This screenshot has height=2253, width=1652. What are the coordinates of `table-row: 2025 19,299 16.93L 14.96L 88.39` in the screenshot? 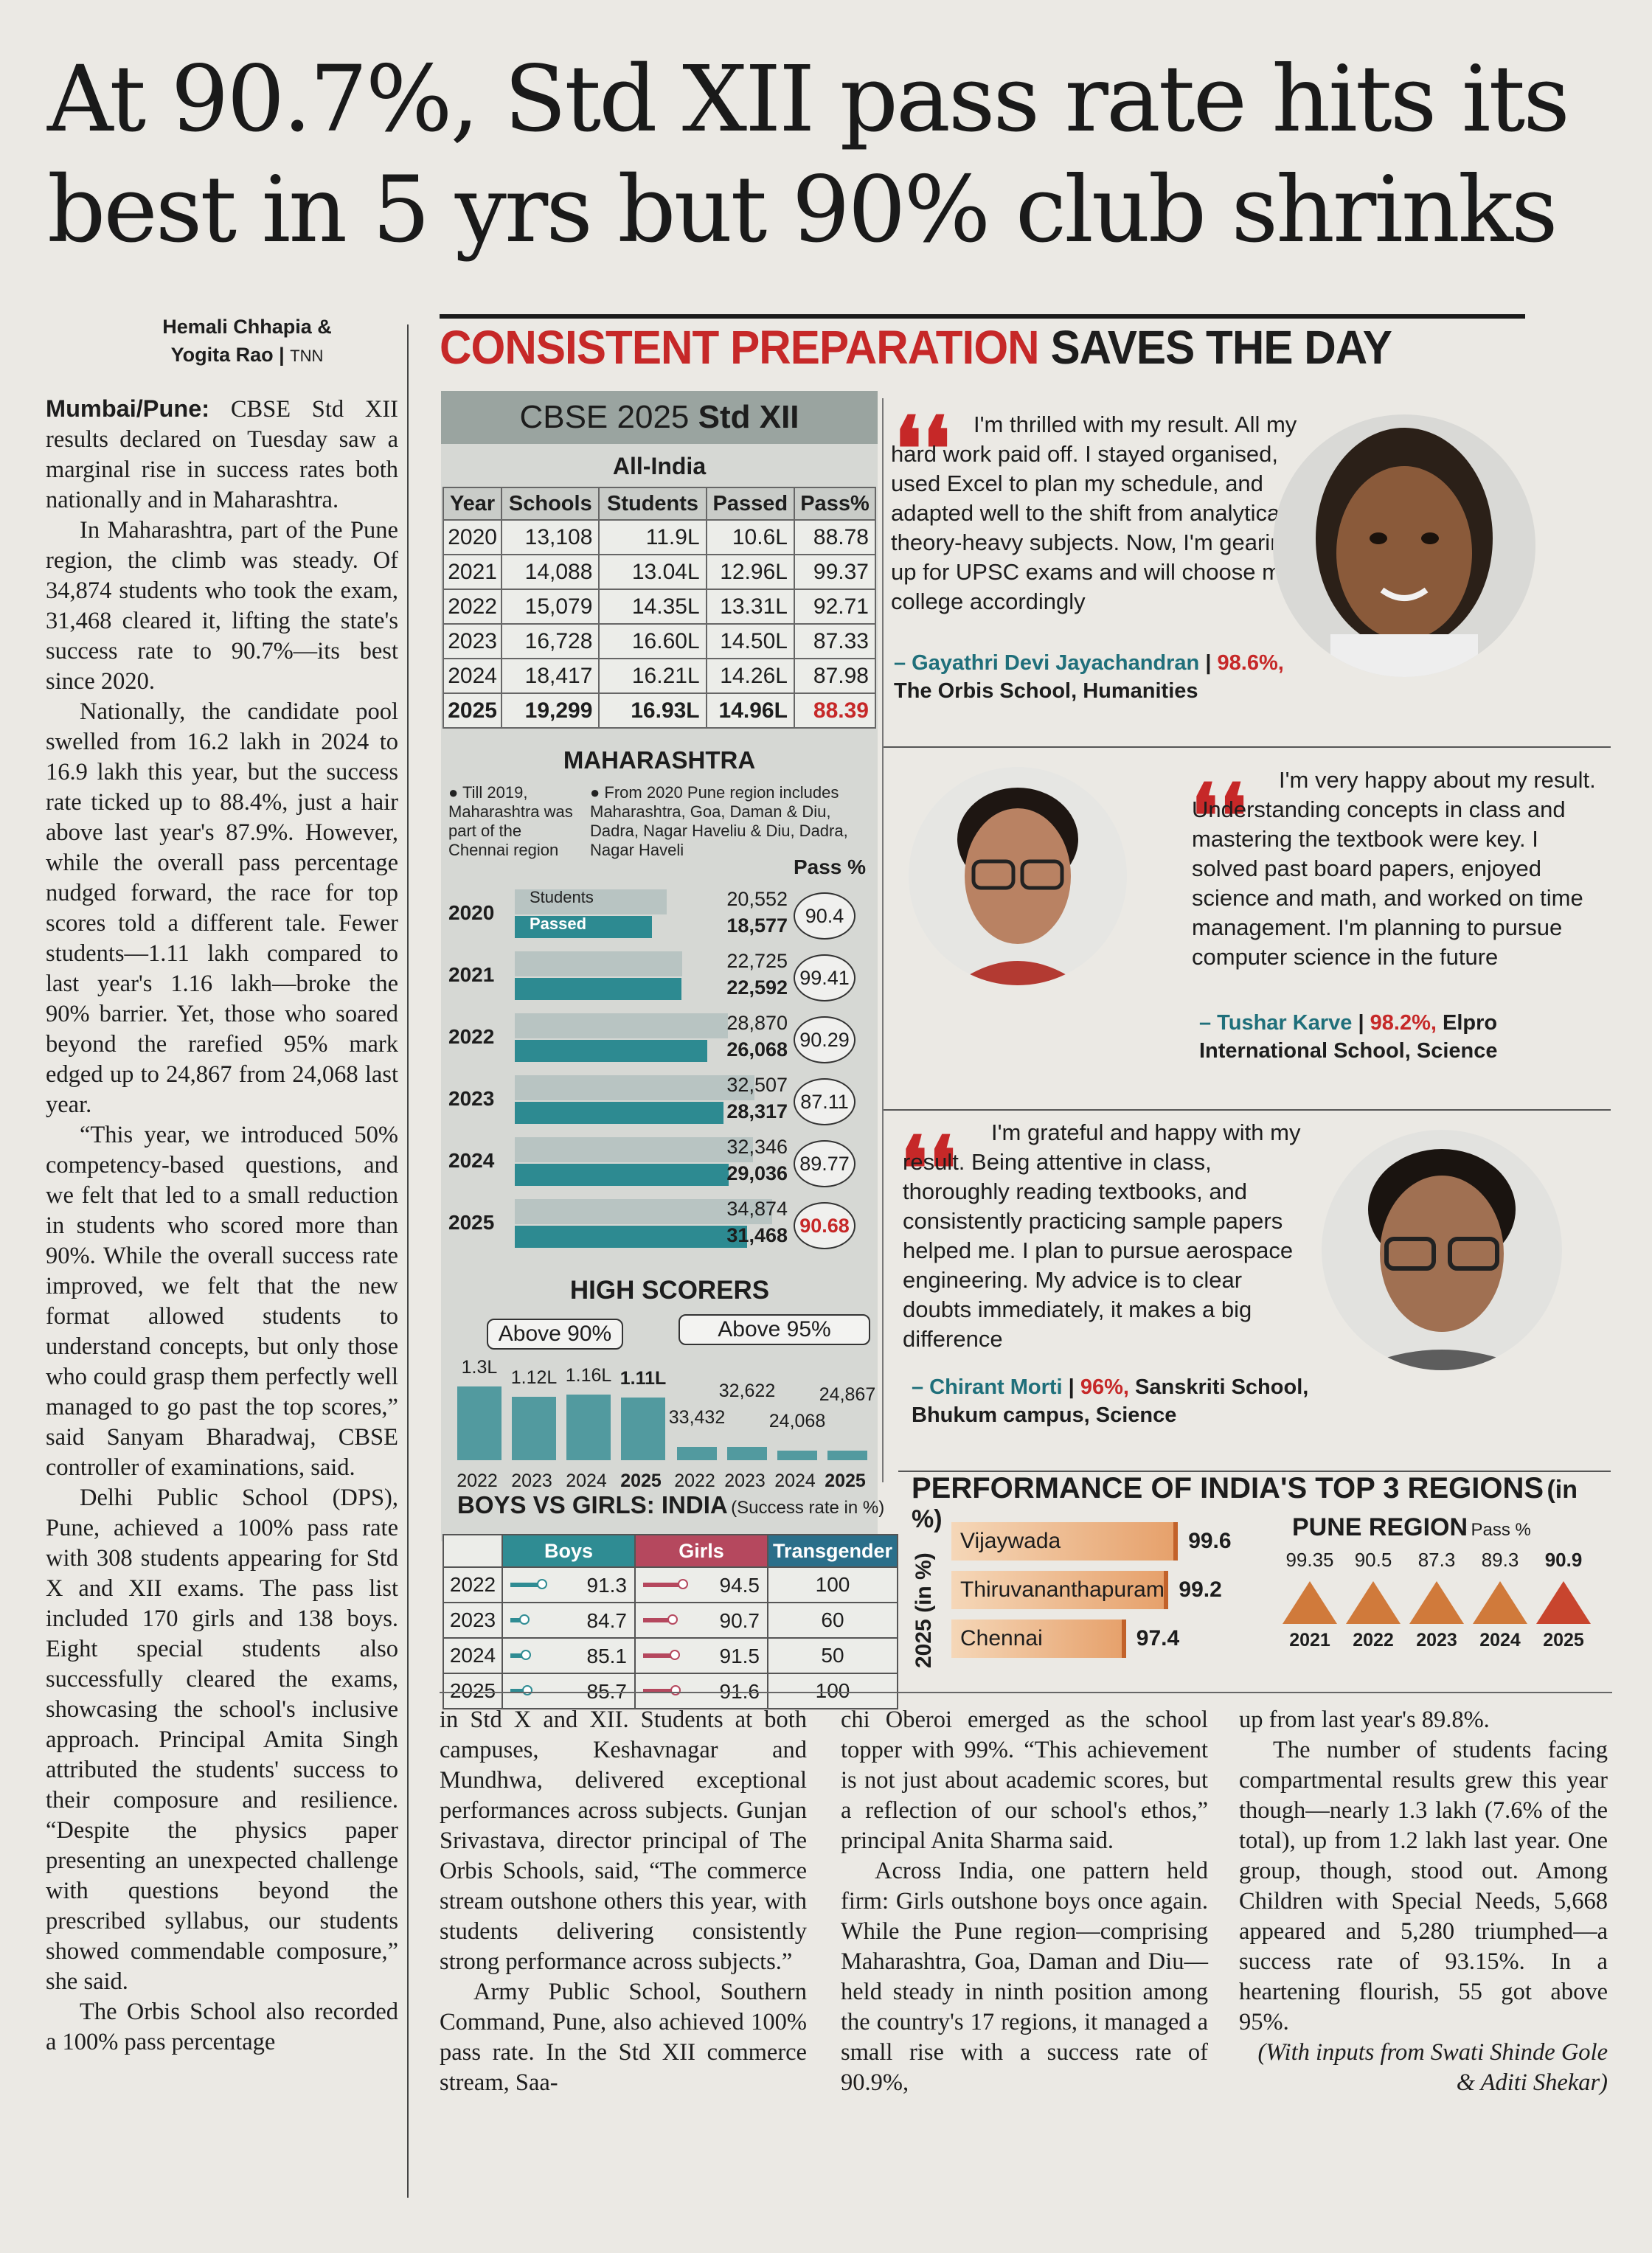 It's located at (659, 710).